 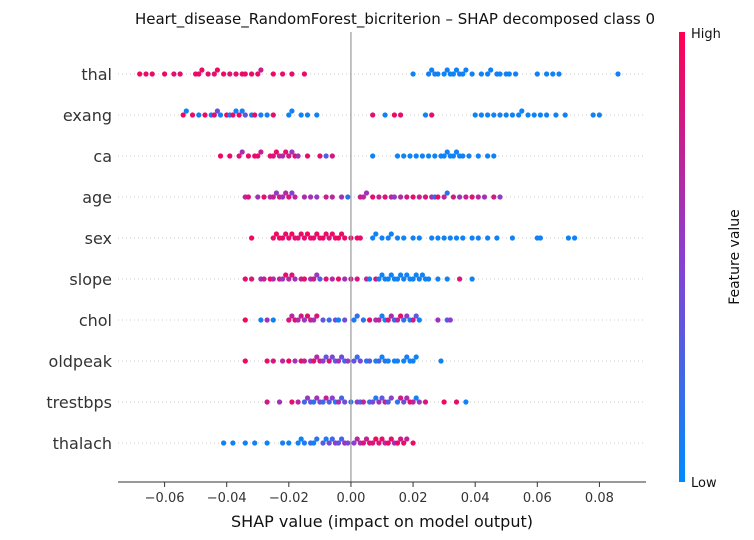 What do you see at coordinates (81, 361) in the screenshot?
I see `feature-label-oldpeak: oldpeak` at bounding box center [81, 361].